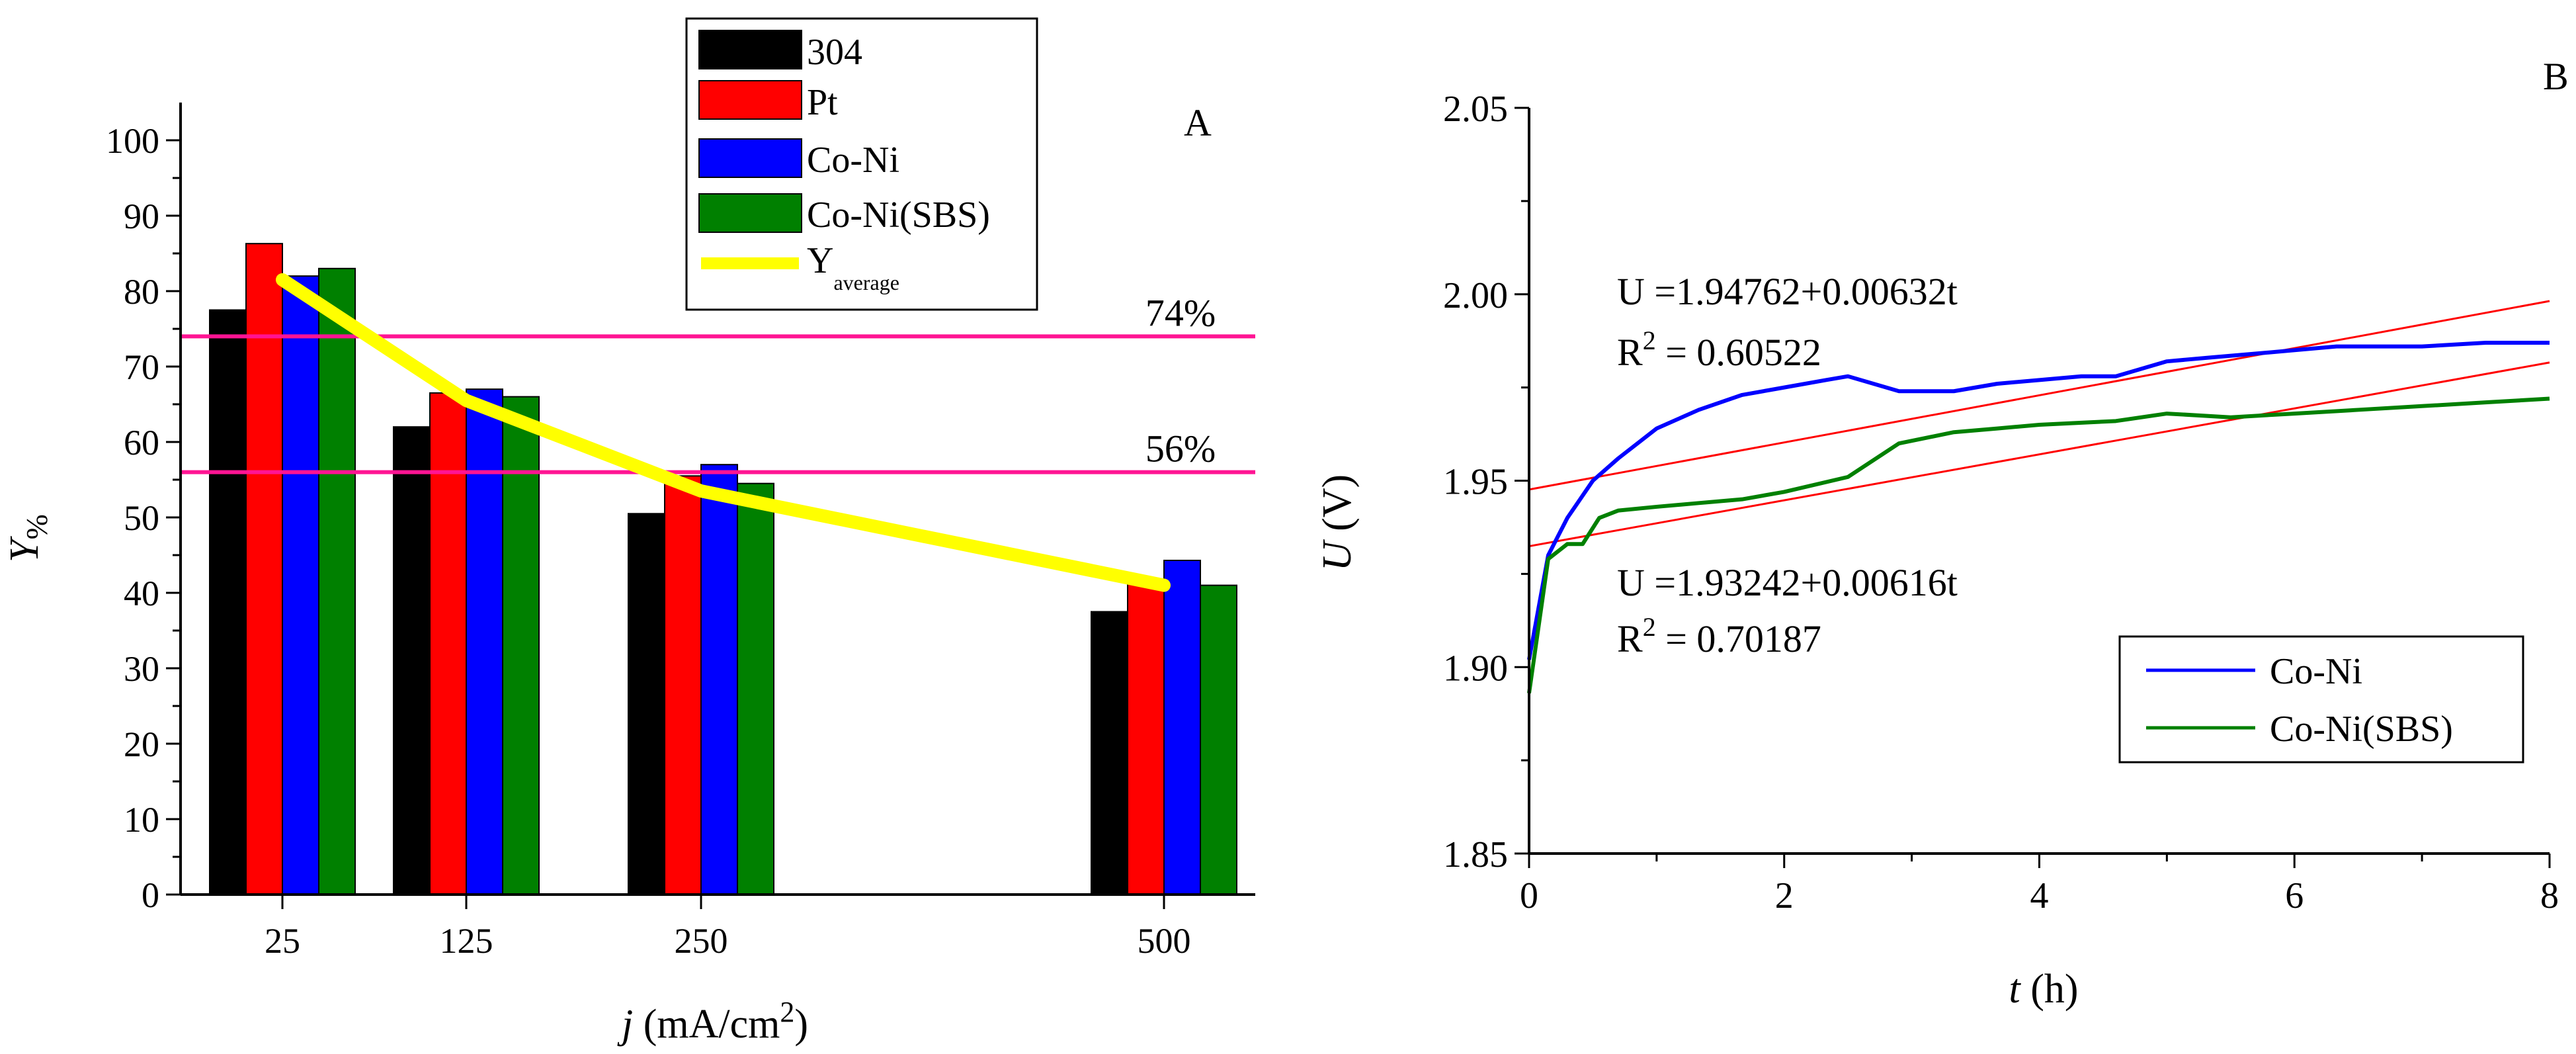 This screenshot has height=1054, width=2576. What do you see at coordinates (1337, 555) in the screenshot?
I see `panel-b-y-title-italic: U` at bounding box center [1337, 555].